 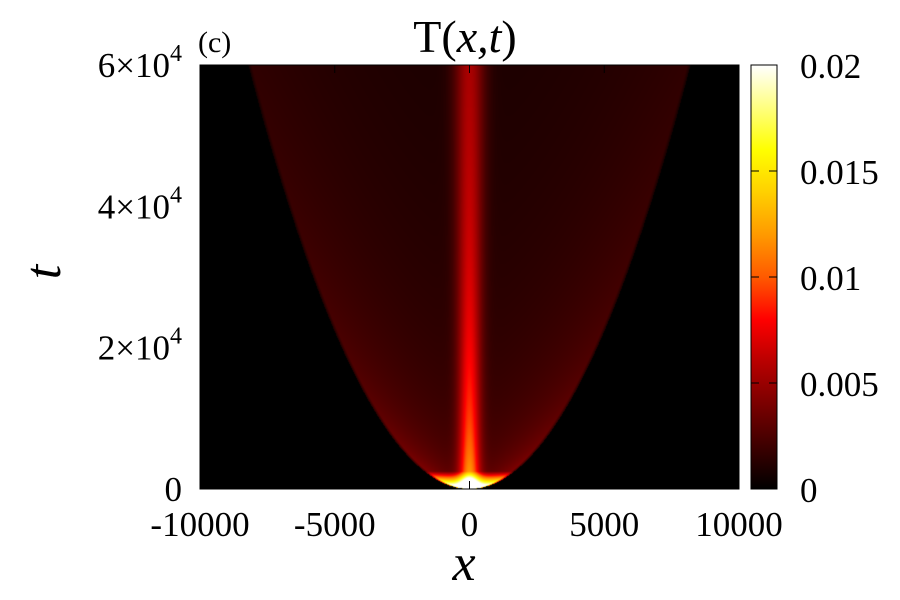 What do you see at coordinates (830, 66) in the screenshot?
I see `colorbar-tick-label: 0.02` at bounding box center [830, 66].